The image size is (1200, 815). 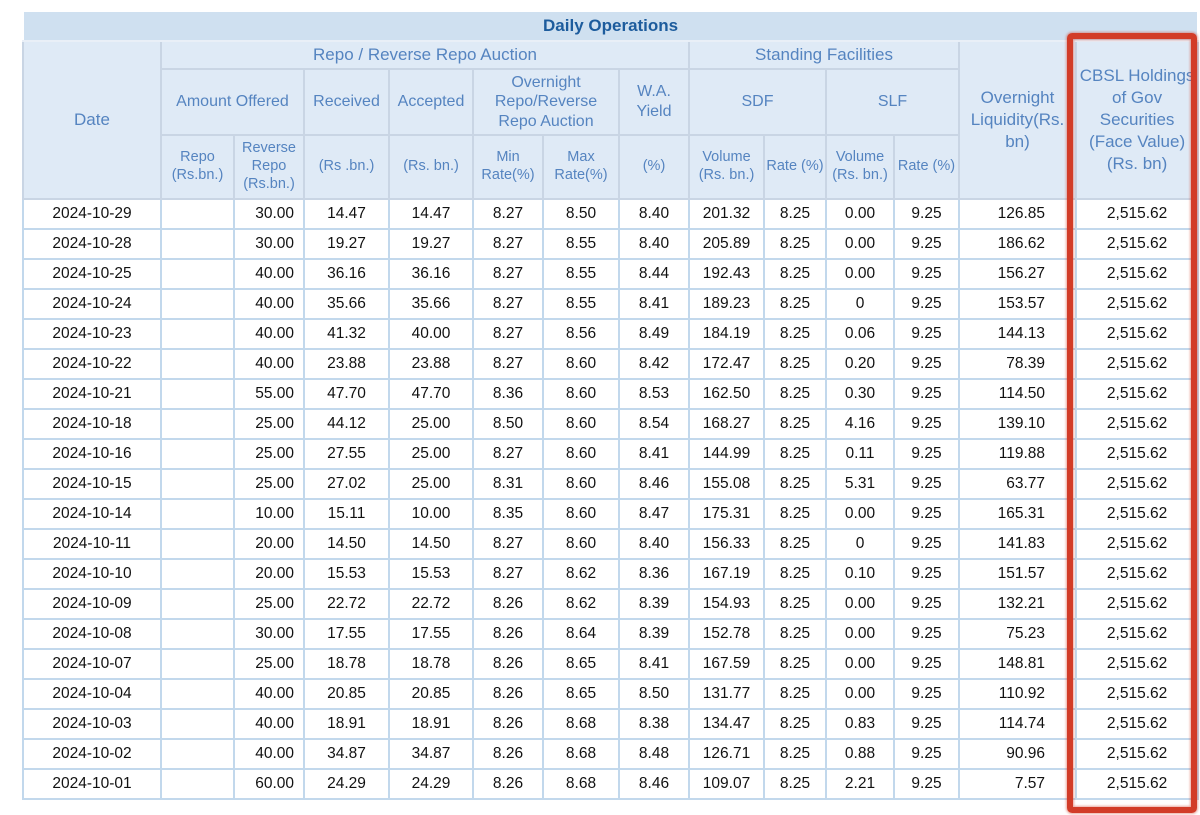 I want to click on cell-date: 2024-10-09, so click(x=92, y=604).